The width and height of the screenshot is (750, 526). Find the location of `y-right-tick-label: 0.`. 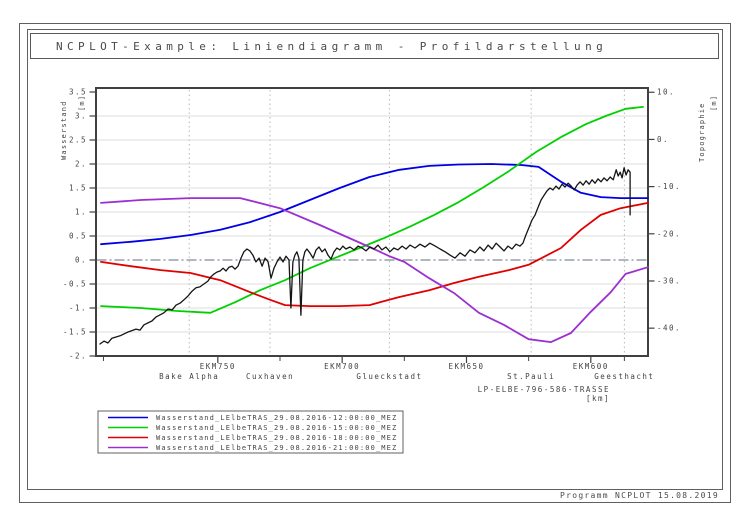

y-right-tick-label: 0. is located at coordinates (663, 139).